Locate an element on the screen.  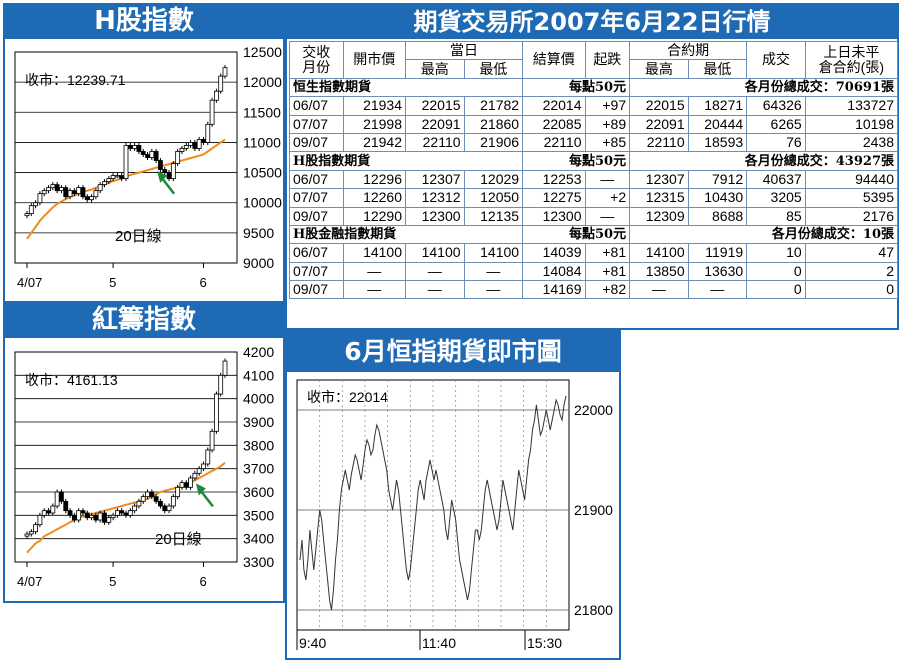
table-cell: 22014 is located at coordinates (554, 106).